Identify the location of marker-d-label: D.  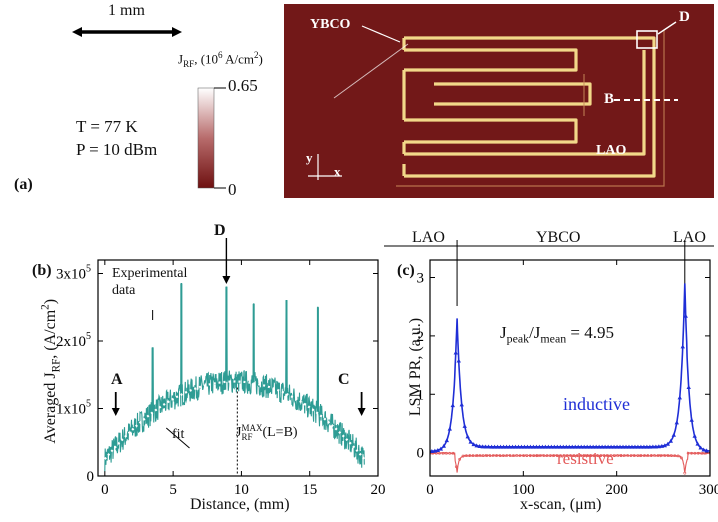
(220, 230).